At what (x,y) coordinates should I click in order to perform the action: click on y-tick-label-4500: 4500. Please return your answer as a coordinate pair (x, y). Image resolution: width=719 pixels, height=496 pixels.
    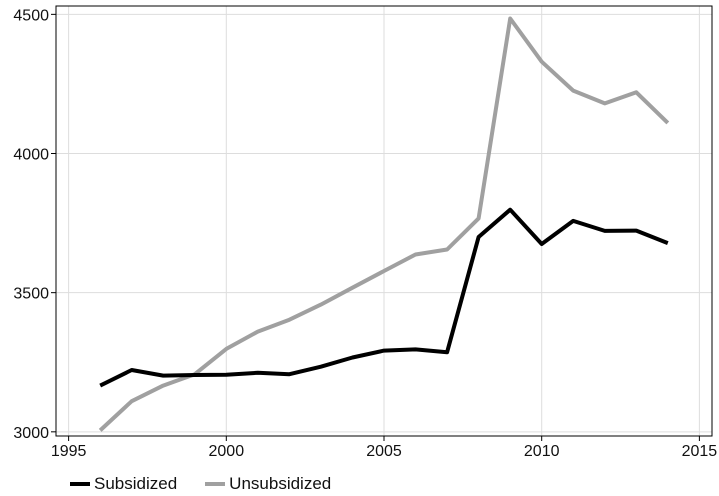
    Looking at the image, I should click on (31, 15).